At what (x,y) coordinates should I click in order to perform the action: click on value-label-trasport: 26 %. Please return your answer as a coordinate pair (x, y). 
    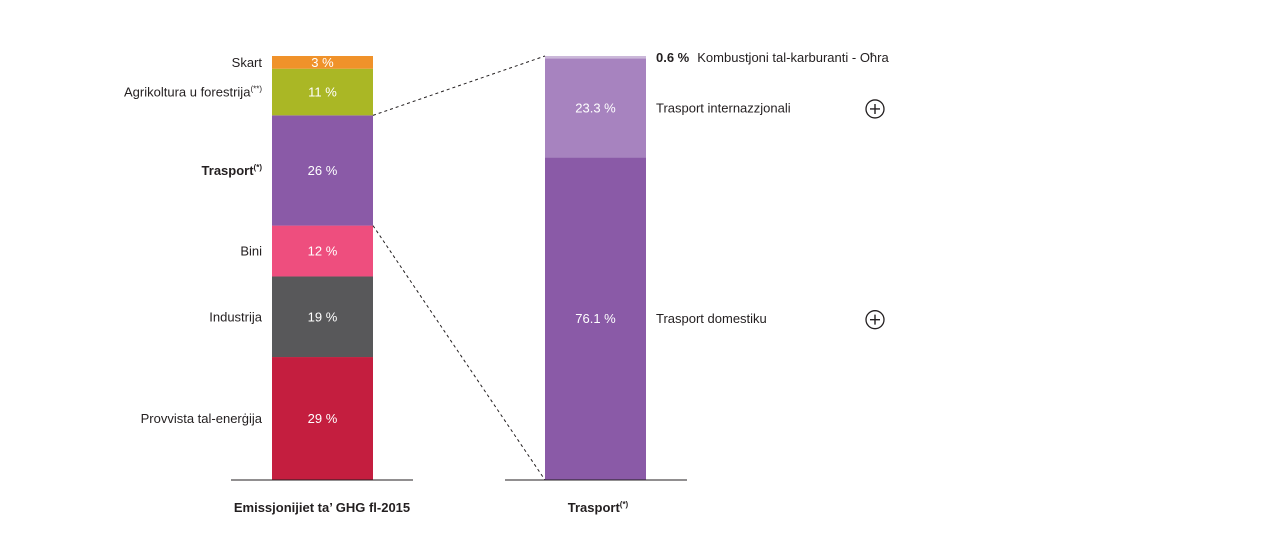
    Looking at the image, I should click on (323, 170).